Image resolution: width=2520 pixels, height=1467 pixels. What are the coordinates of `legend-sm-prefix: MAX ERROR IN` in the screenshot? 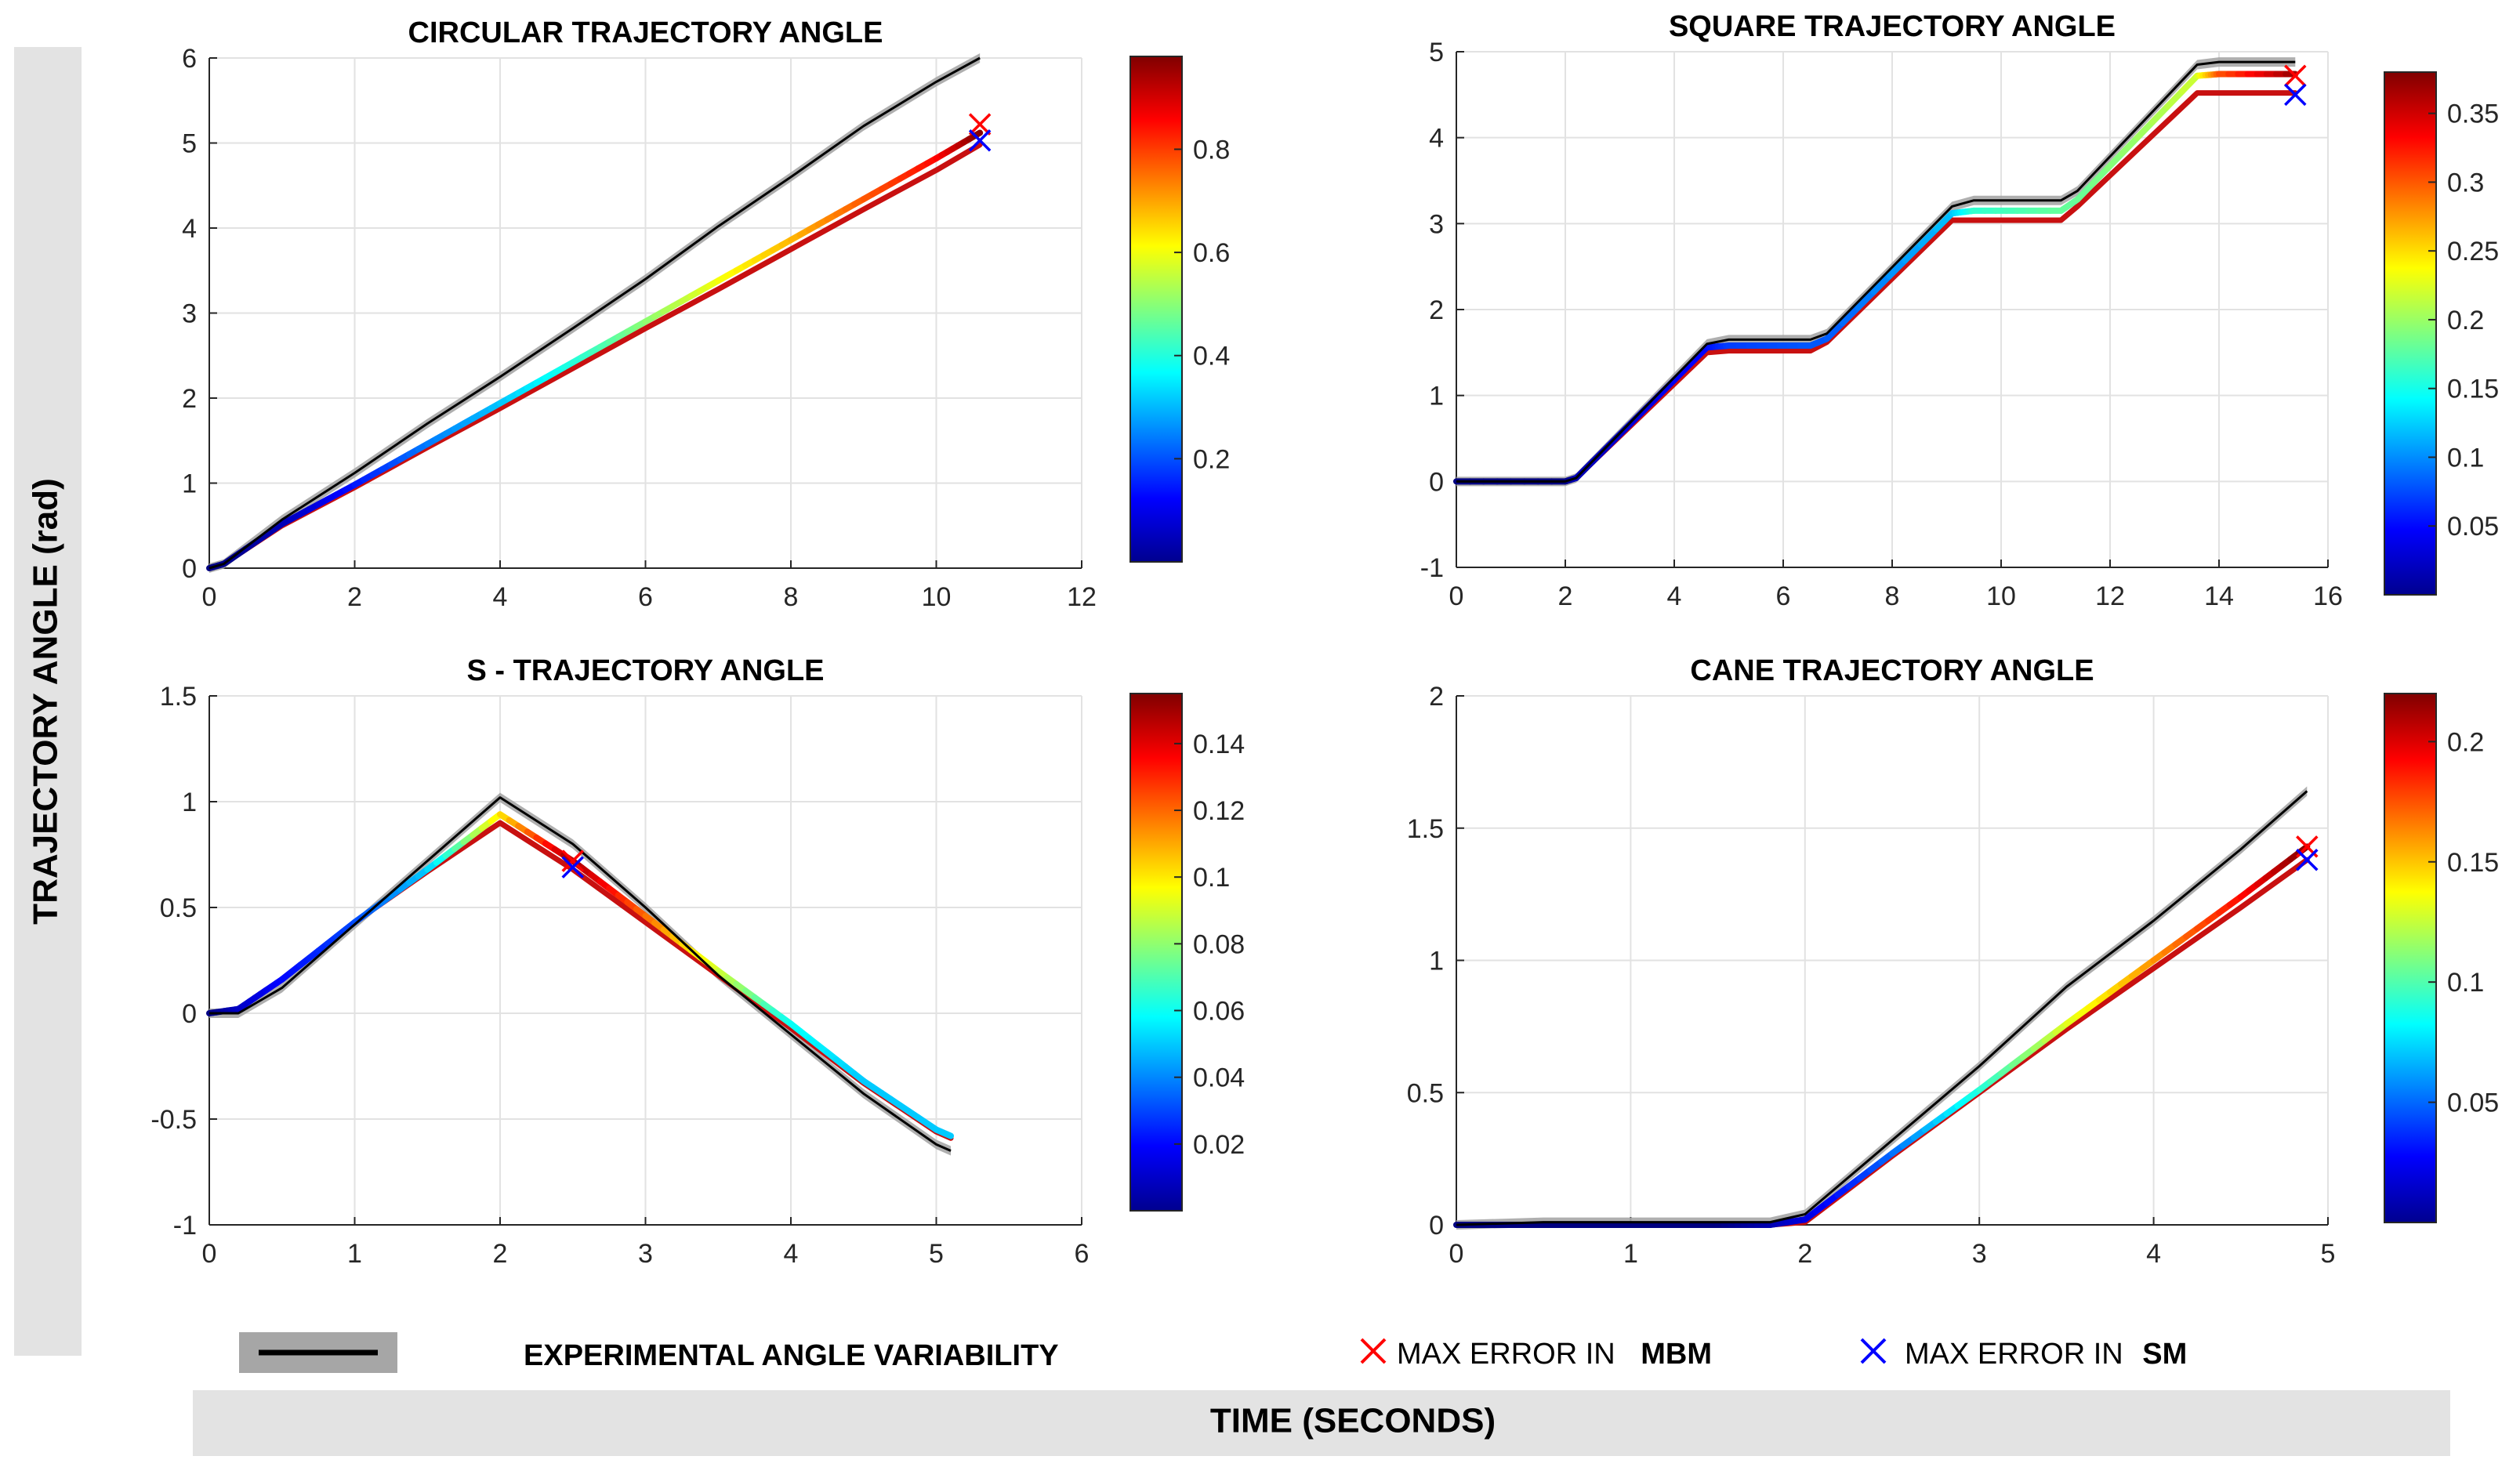 It's located at (2014, 1354).